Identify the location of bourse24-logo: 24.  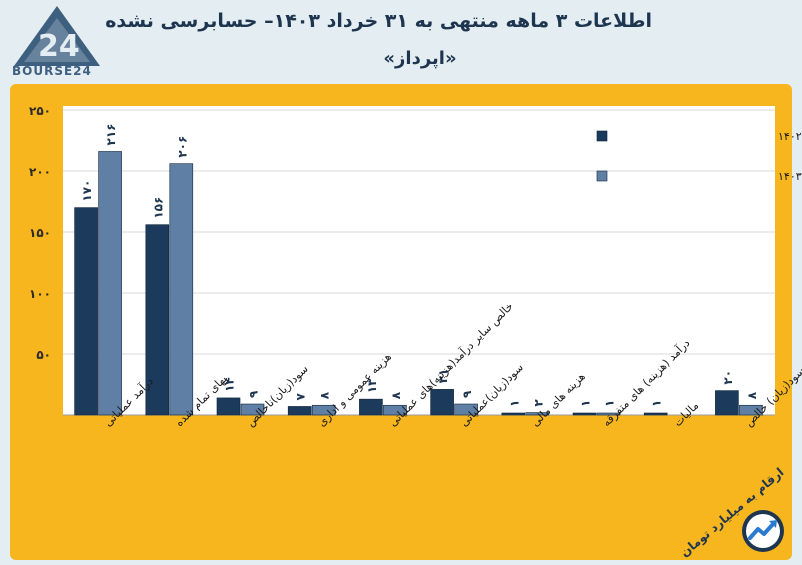
(57, 36).